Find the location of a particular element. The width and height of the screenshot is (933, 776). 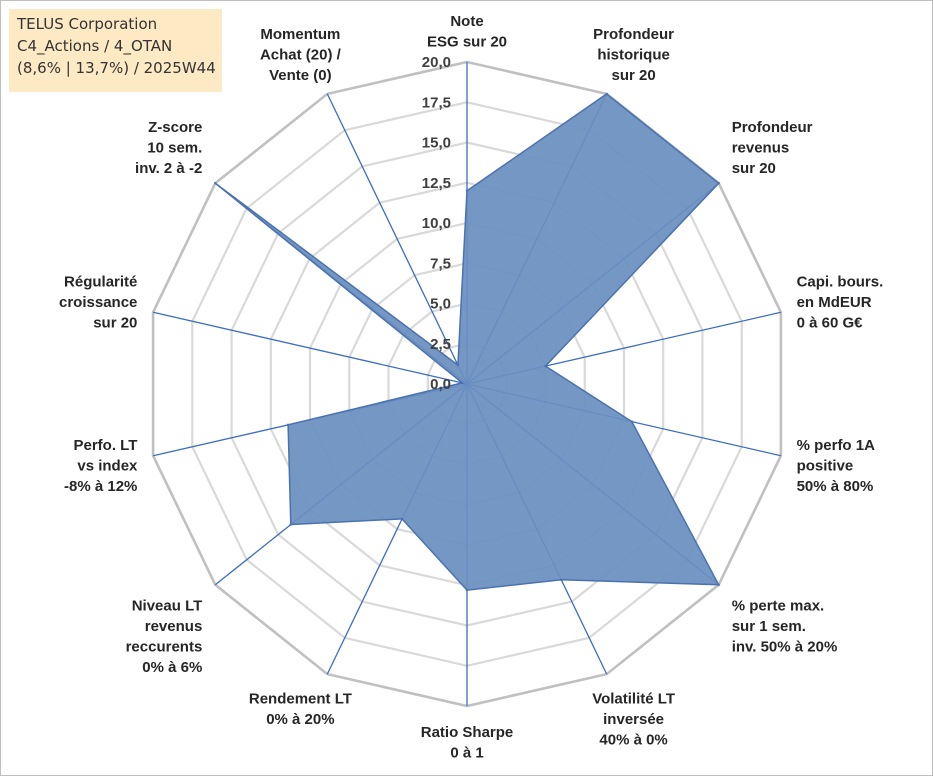

axis-label: Niveau LT revenus reccurents 0% à 6% is located at coordinates (164, 637).